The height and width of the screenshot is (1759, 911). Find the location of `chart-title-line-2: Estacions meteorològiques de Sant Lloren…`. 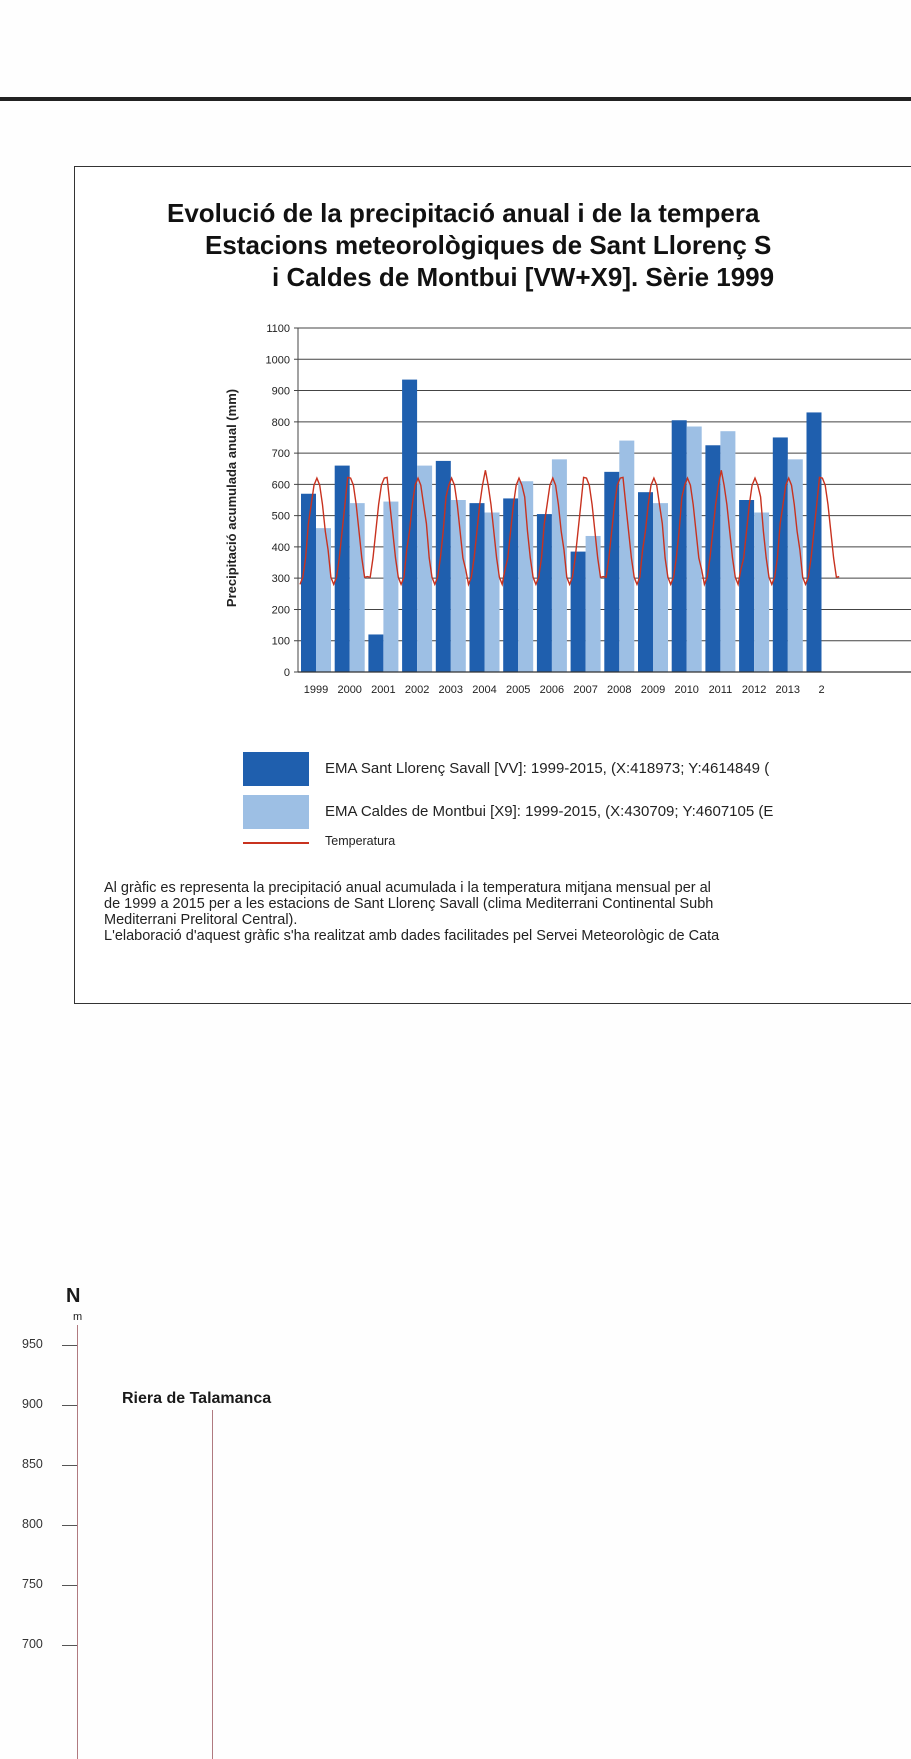

chart-title-line-2: Estacions meteorològiques de Sant Lloren… is located at coordinates (488, 245).